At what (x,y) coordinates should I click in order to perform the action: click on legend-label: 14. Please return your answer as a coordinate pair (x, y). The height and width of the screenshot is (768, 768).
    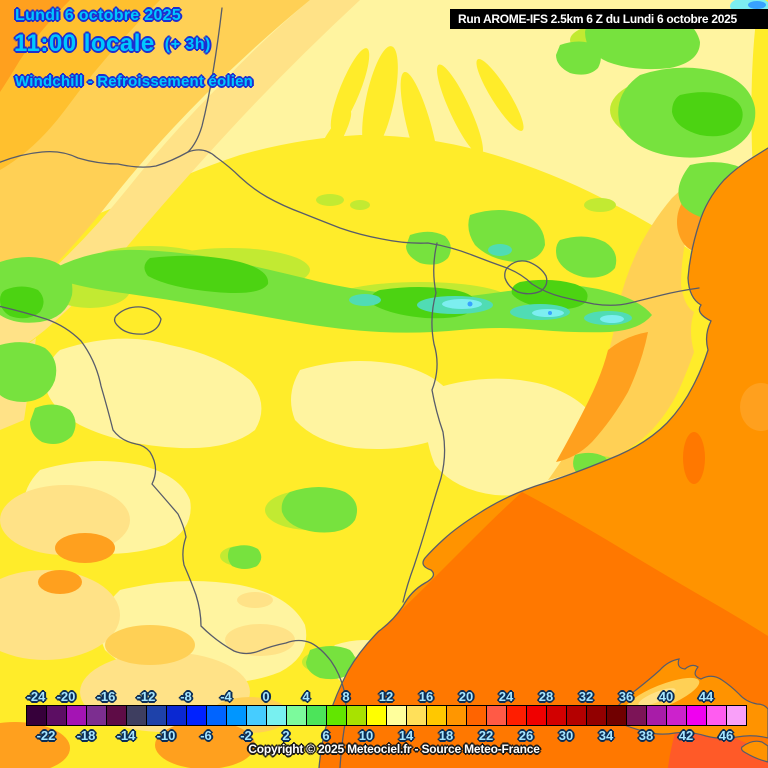
    Looking at the image, I should click on (406, 735).